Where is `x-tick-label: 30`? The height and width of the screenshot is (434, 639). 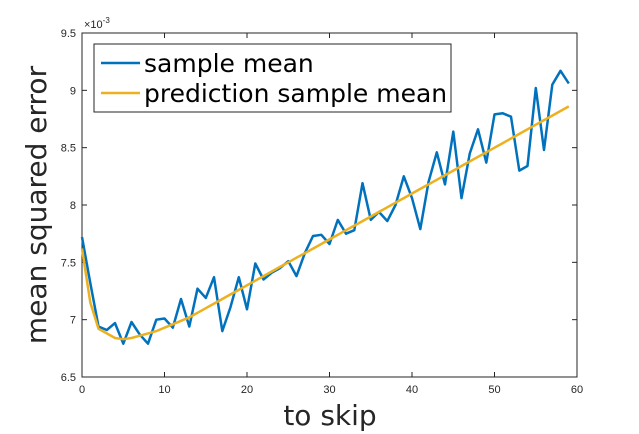
x-tick-label: 30 is located at coordinates (329, 390).